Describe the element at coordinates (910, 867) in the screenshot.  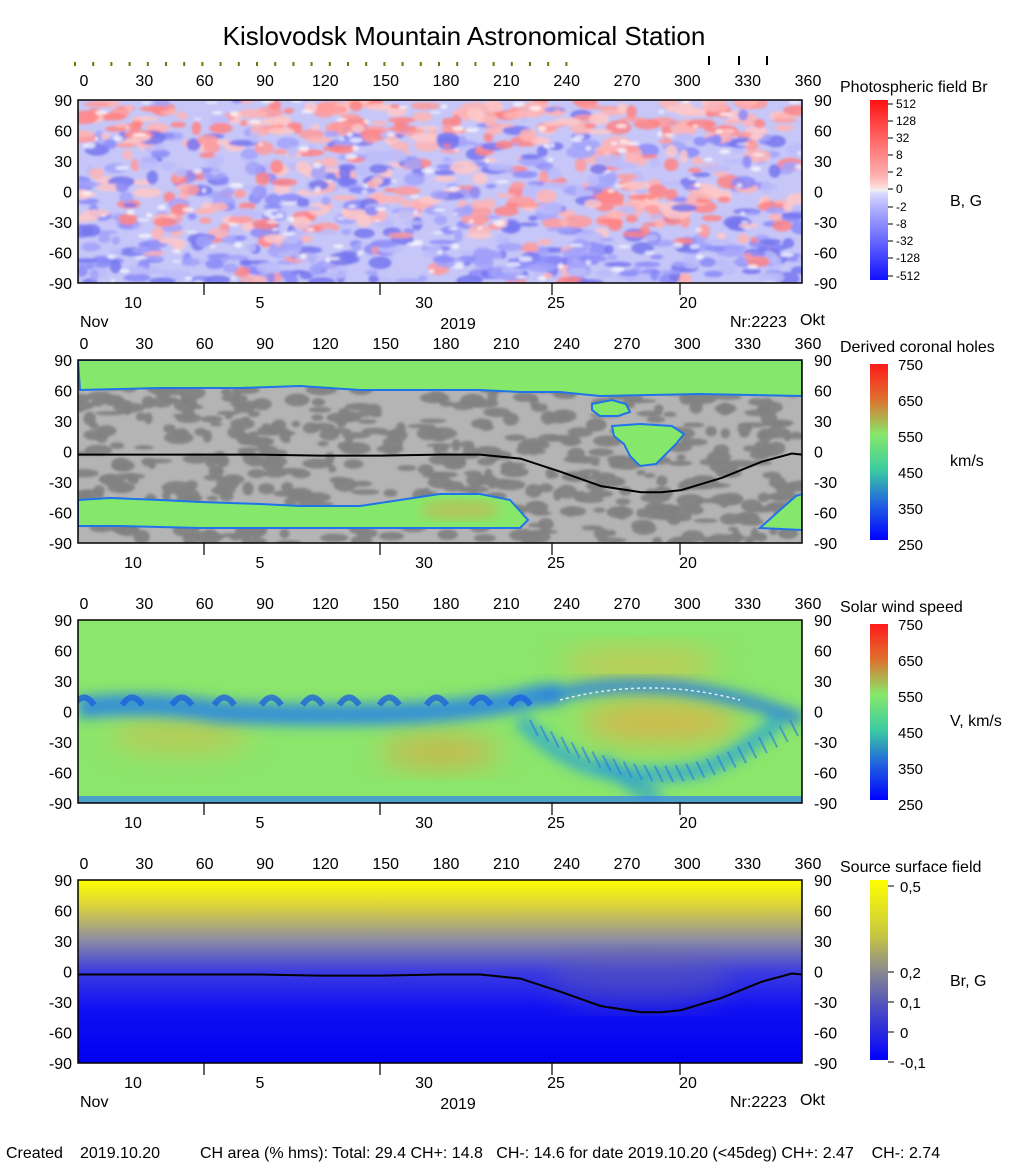
I see `colorbar-title: Source surface field` at that location.